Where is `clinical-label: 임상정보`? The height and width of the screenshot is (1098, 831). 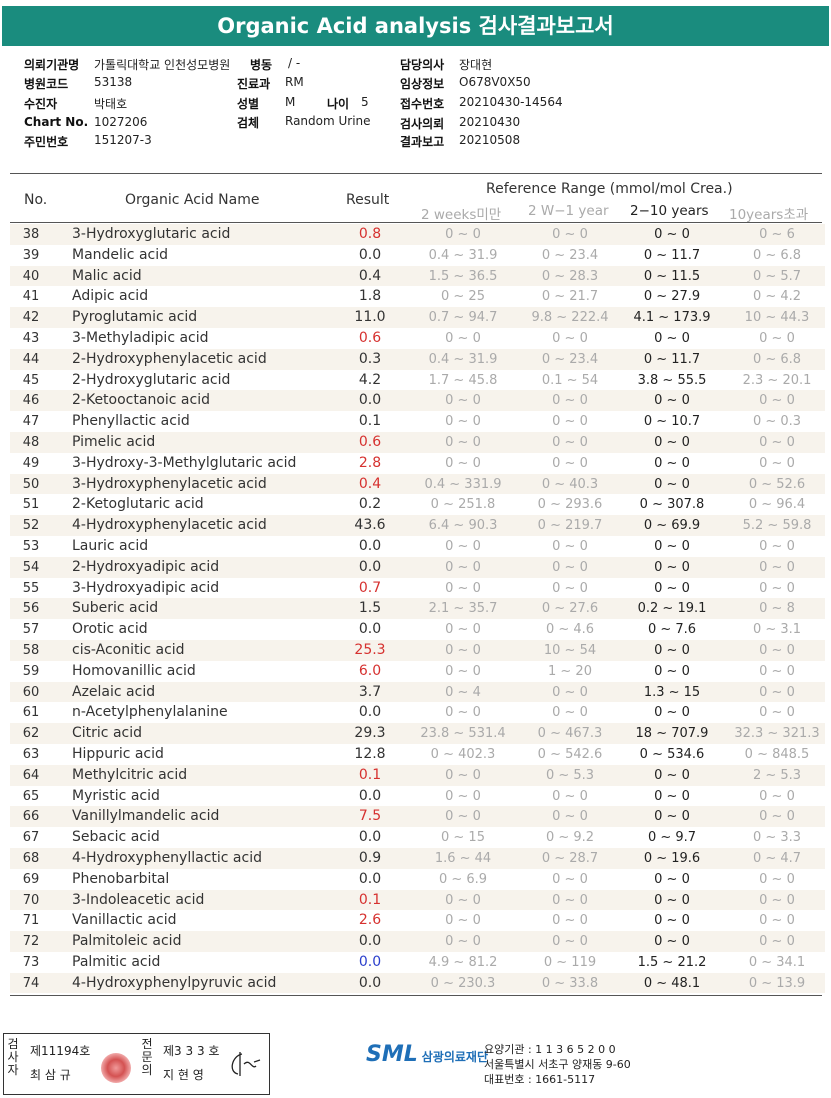
clinical-label: 임상정보 is located at coordinates (422, 84).